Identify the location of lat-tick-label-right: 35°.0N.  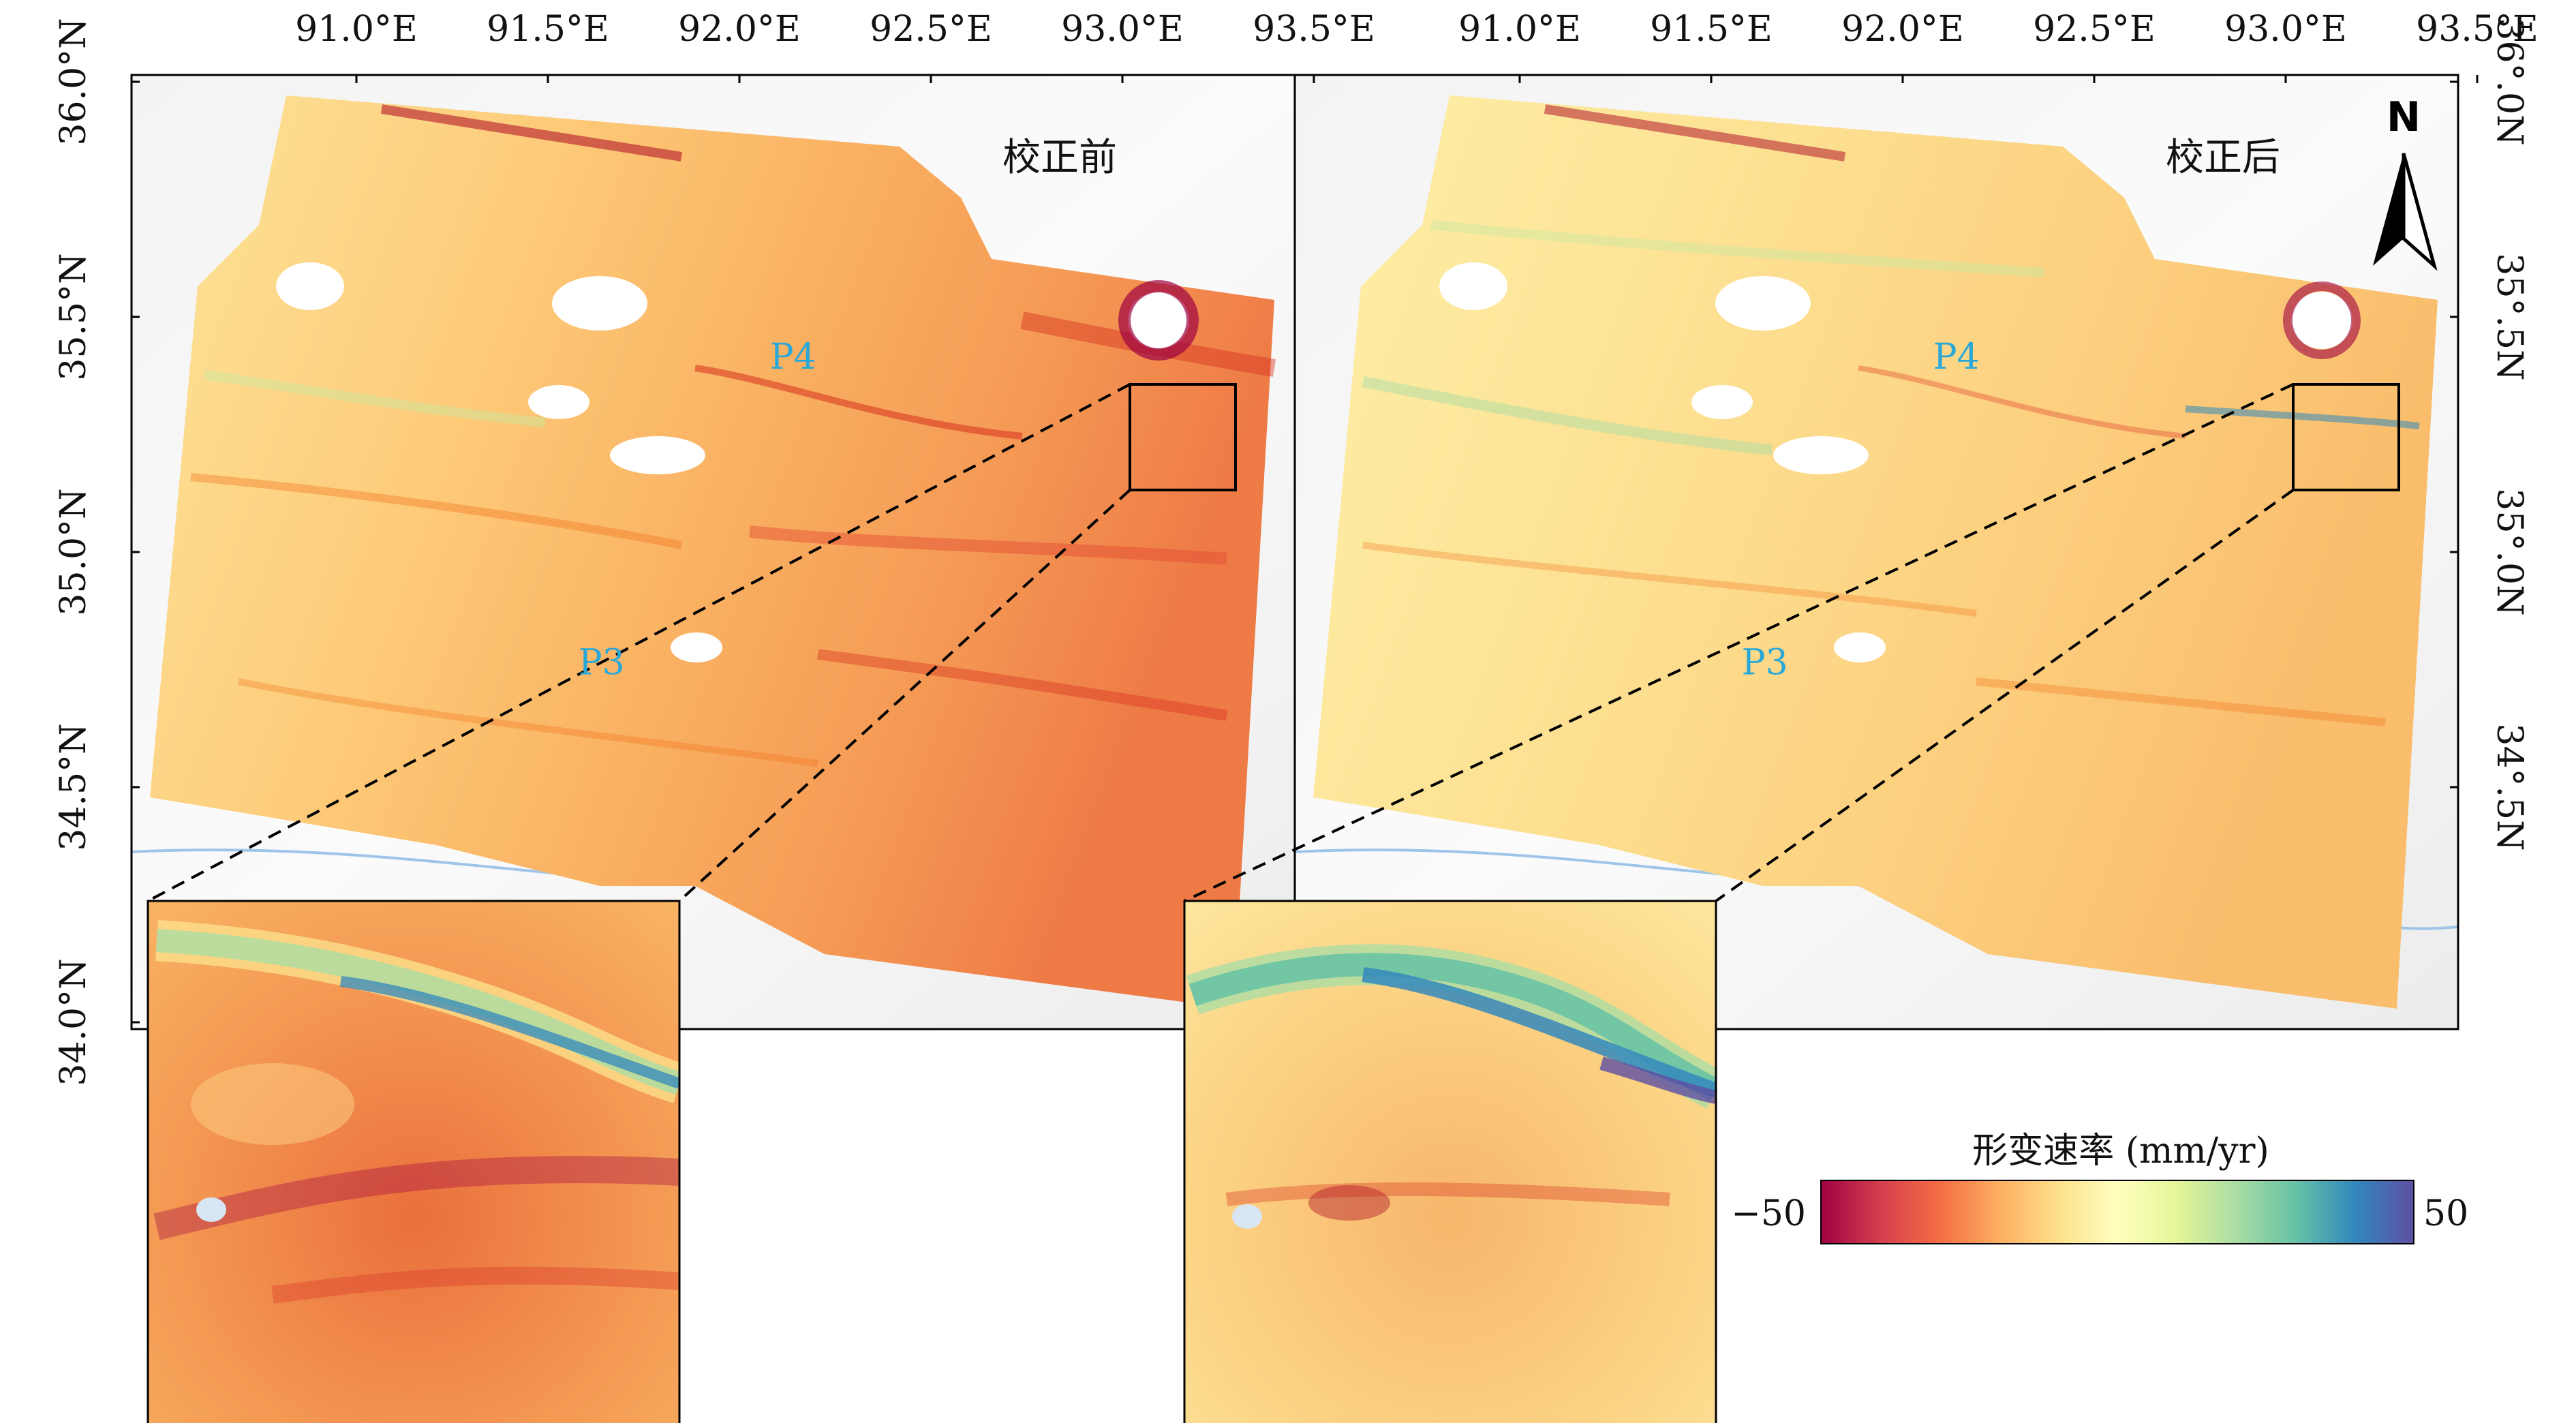
(2509, 551).